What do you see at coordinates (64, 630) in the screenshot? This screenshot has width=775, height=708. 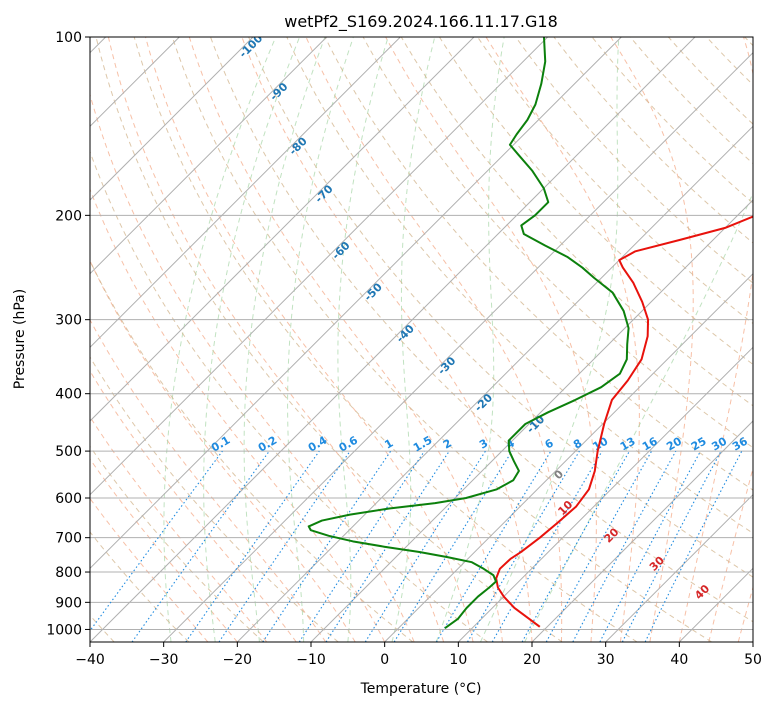 I see `y-tick-label: 1000` at bounding box center [64, 630].